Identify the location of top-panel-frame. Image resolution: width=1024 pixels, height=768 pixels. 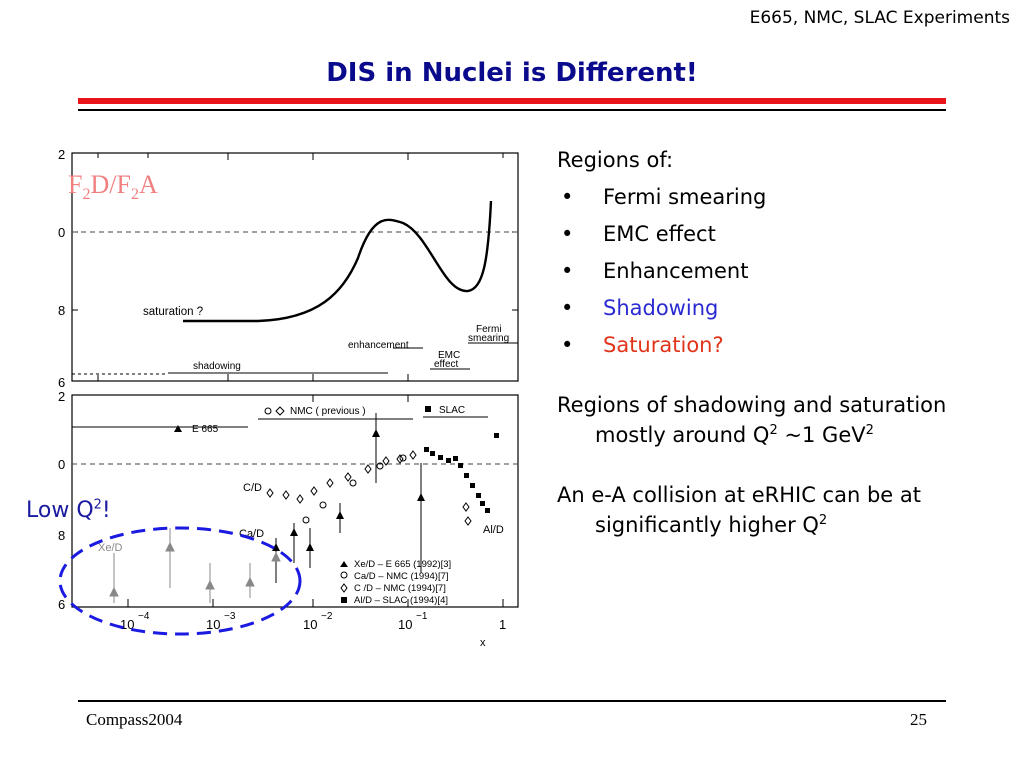
(295, 267).